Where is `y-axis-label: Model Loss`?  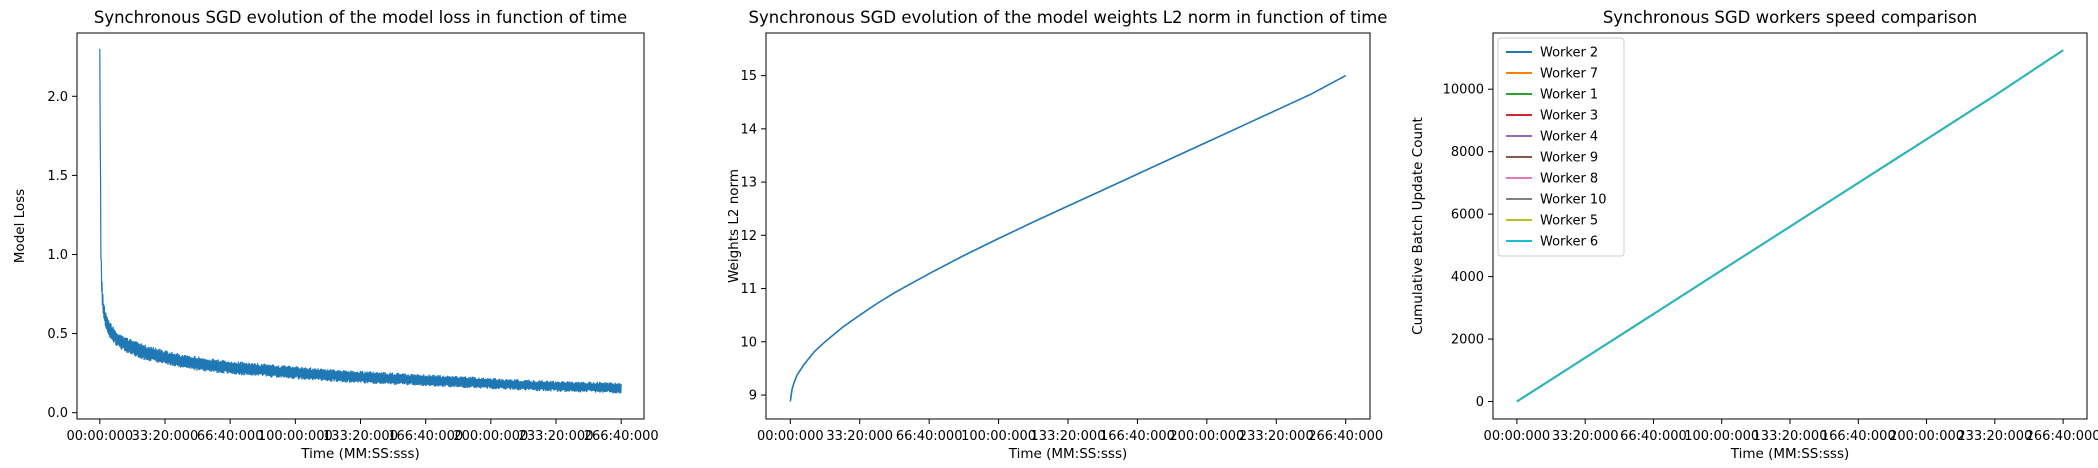
y-axis-label: Model Loss is located at coordinates (20, 226).